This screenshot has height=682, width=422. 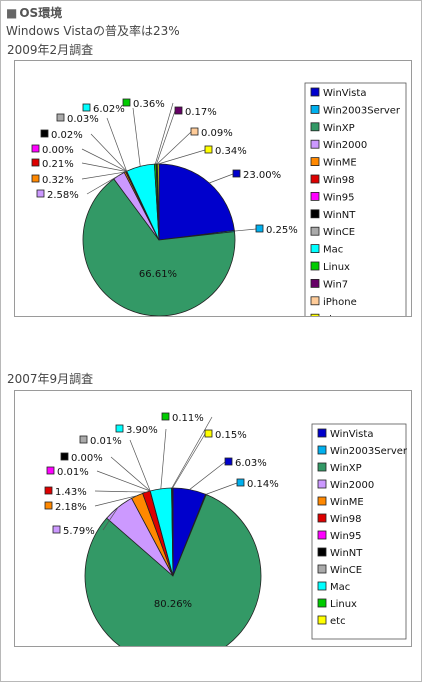 What do you see at coordinates (35, 148) in the screenshot?
I see `slice-label-swatch-win95` at bounding box center [35, 148].